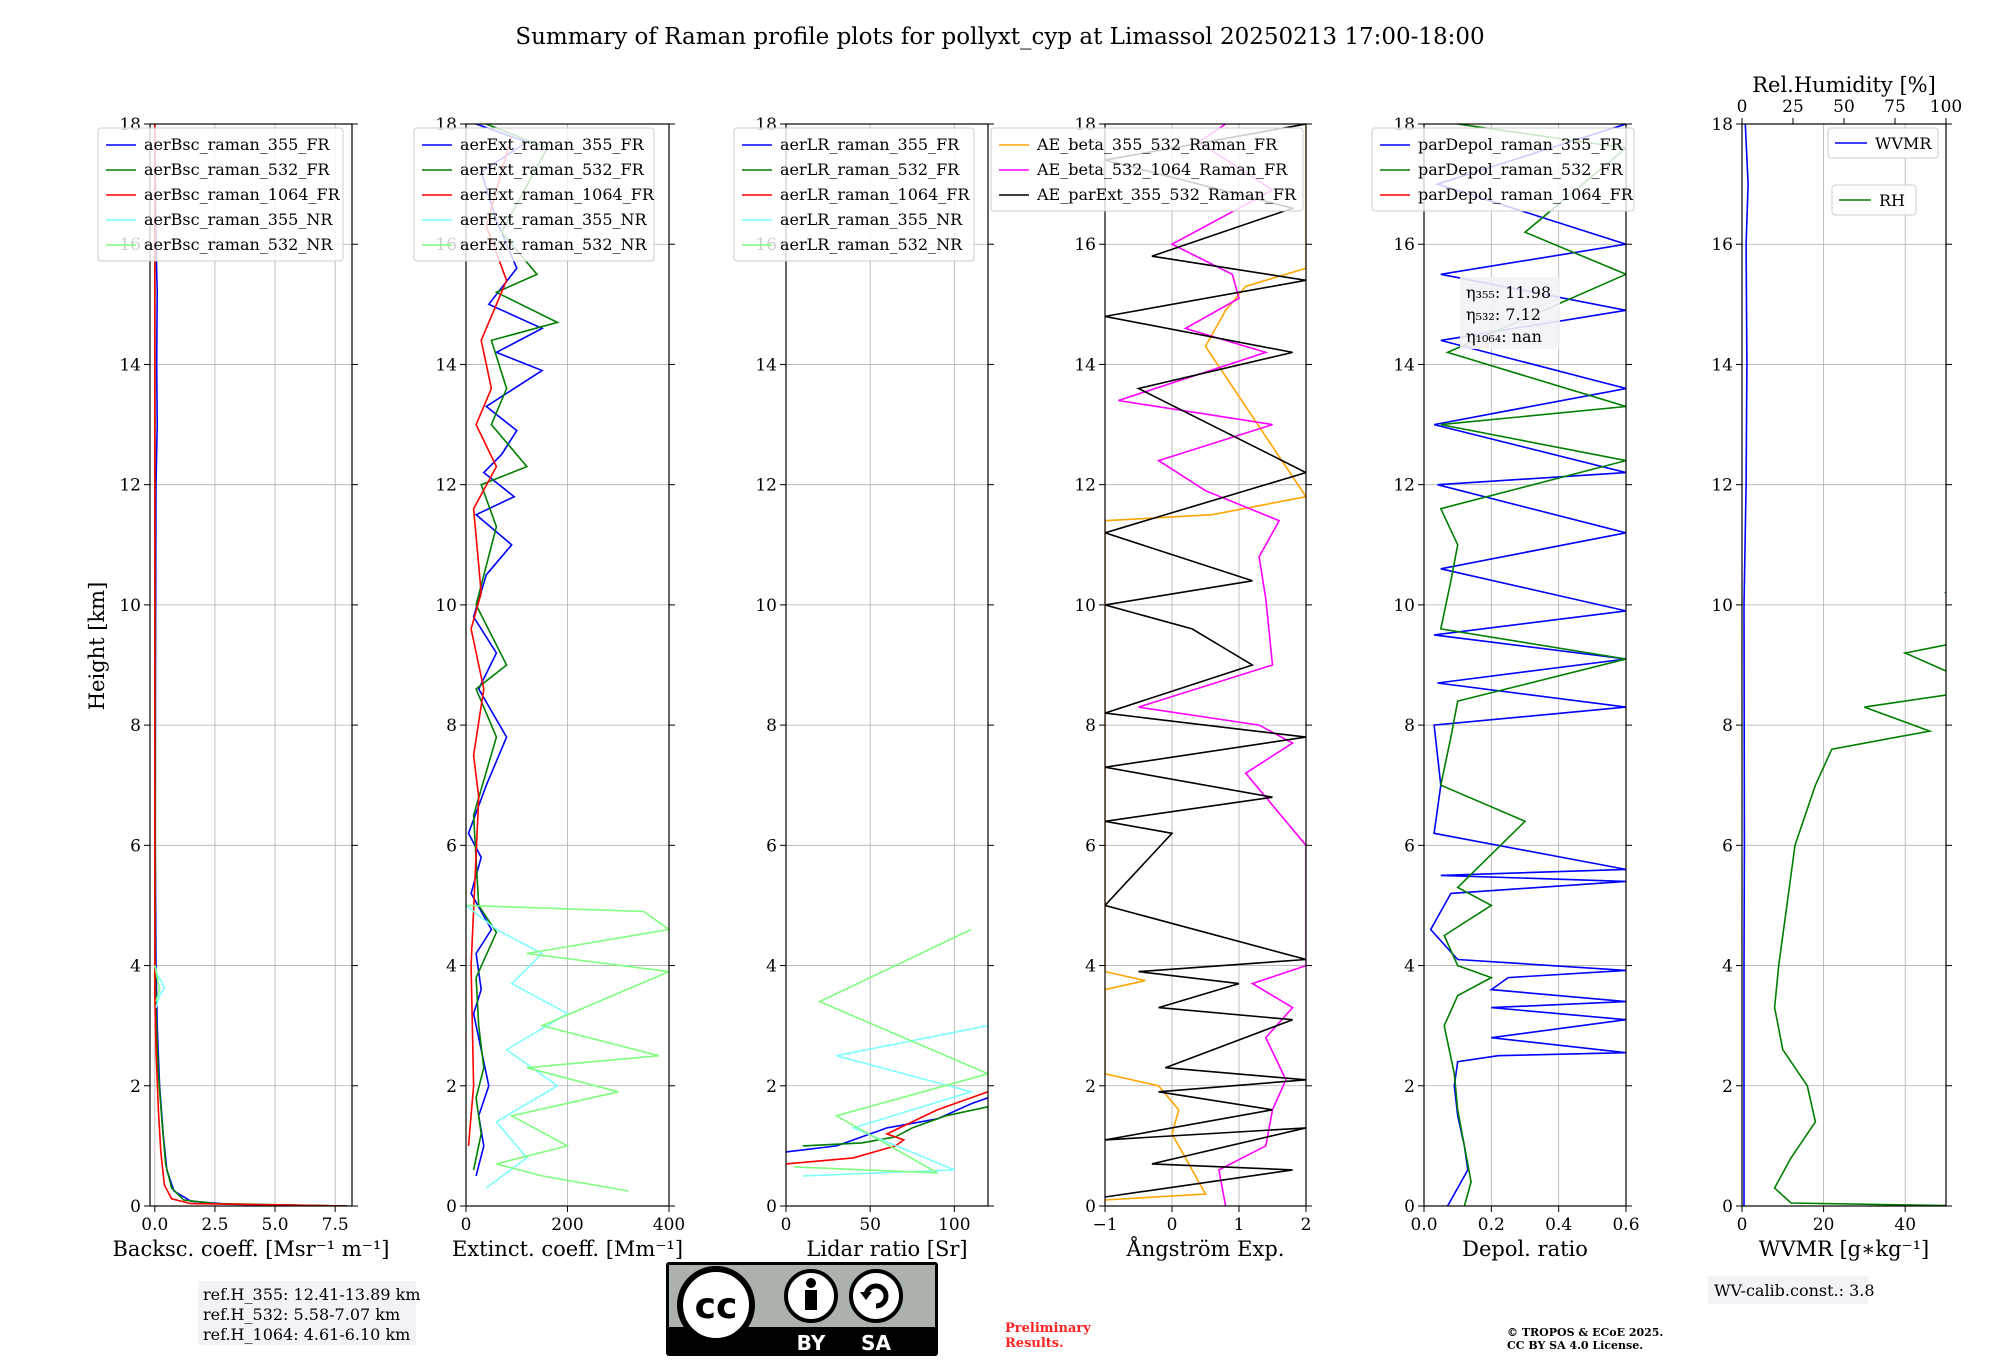 The height and width of the screenshot is (1360, 2000). I want to click on legend-rh: RH, so click(1874, 200).